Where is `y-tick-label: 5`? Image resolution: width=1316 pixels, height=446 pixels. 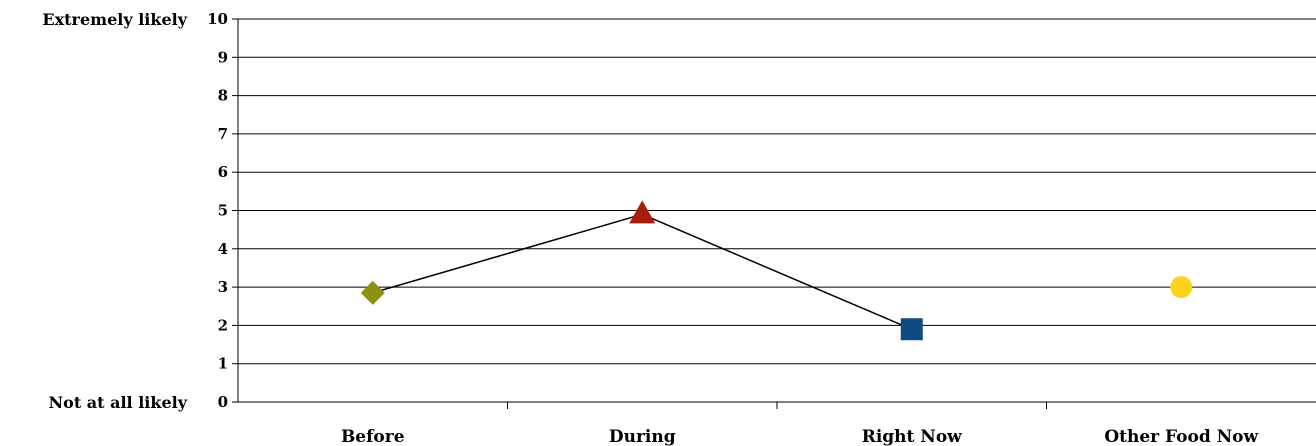
y-tick-label: 5 is located at coordinates (223, 211).